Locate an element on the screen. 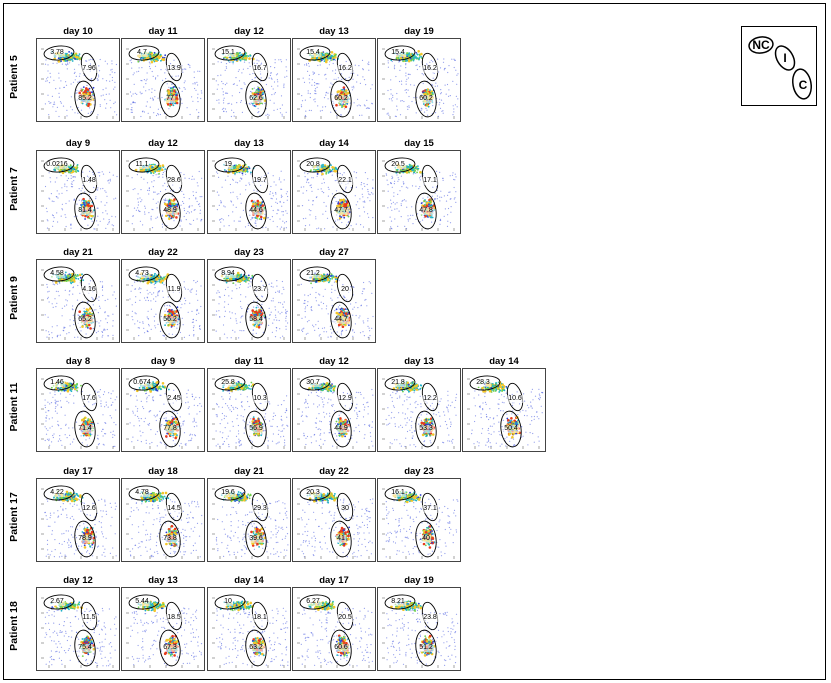  flow-cytometry-panel: 30.7 12.9 44.9 is located at coordinates (334, 410).